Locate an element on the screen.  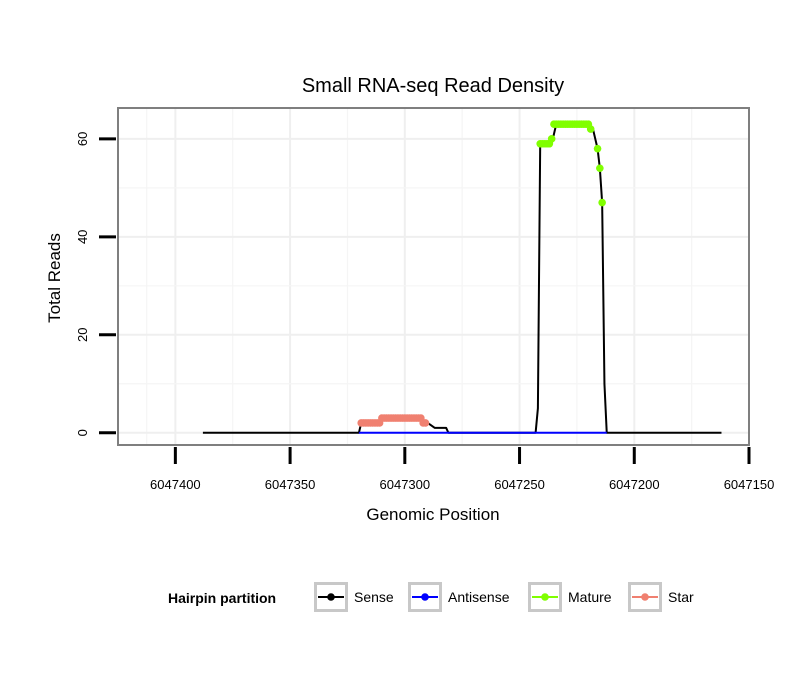
y-tick-label: 20 is located at coordinates (82, 335).